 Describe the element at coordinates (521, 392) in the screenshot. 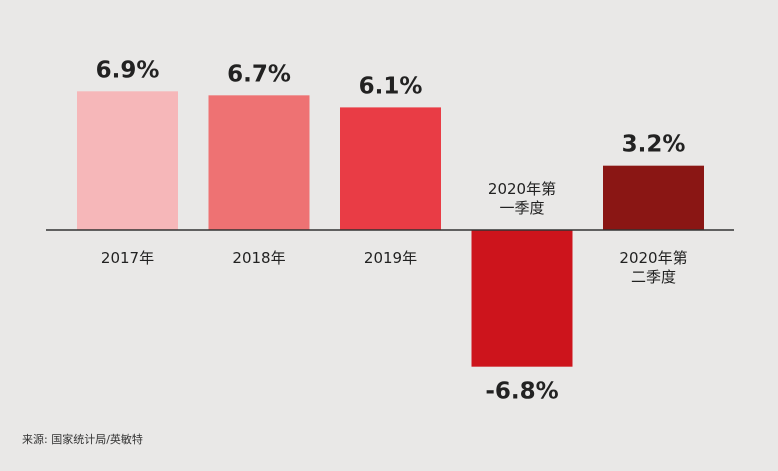

I see `value-label-3: -6.8%` at that location.